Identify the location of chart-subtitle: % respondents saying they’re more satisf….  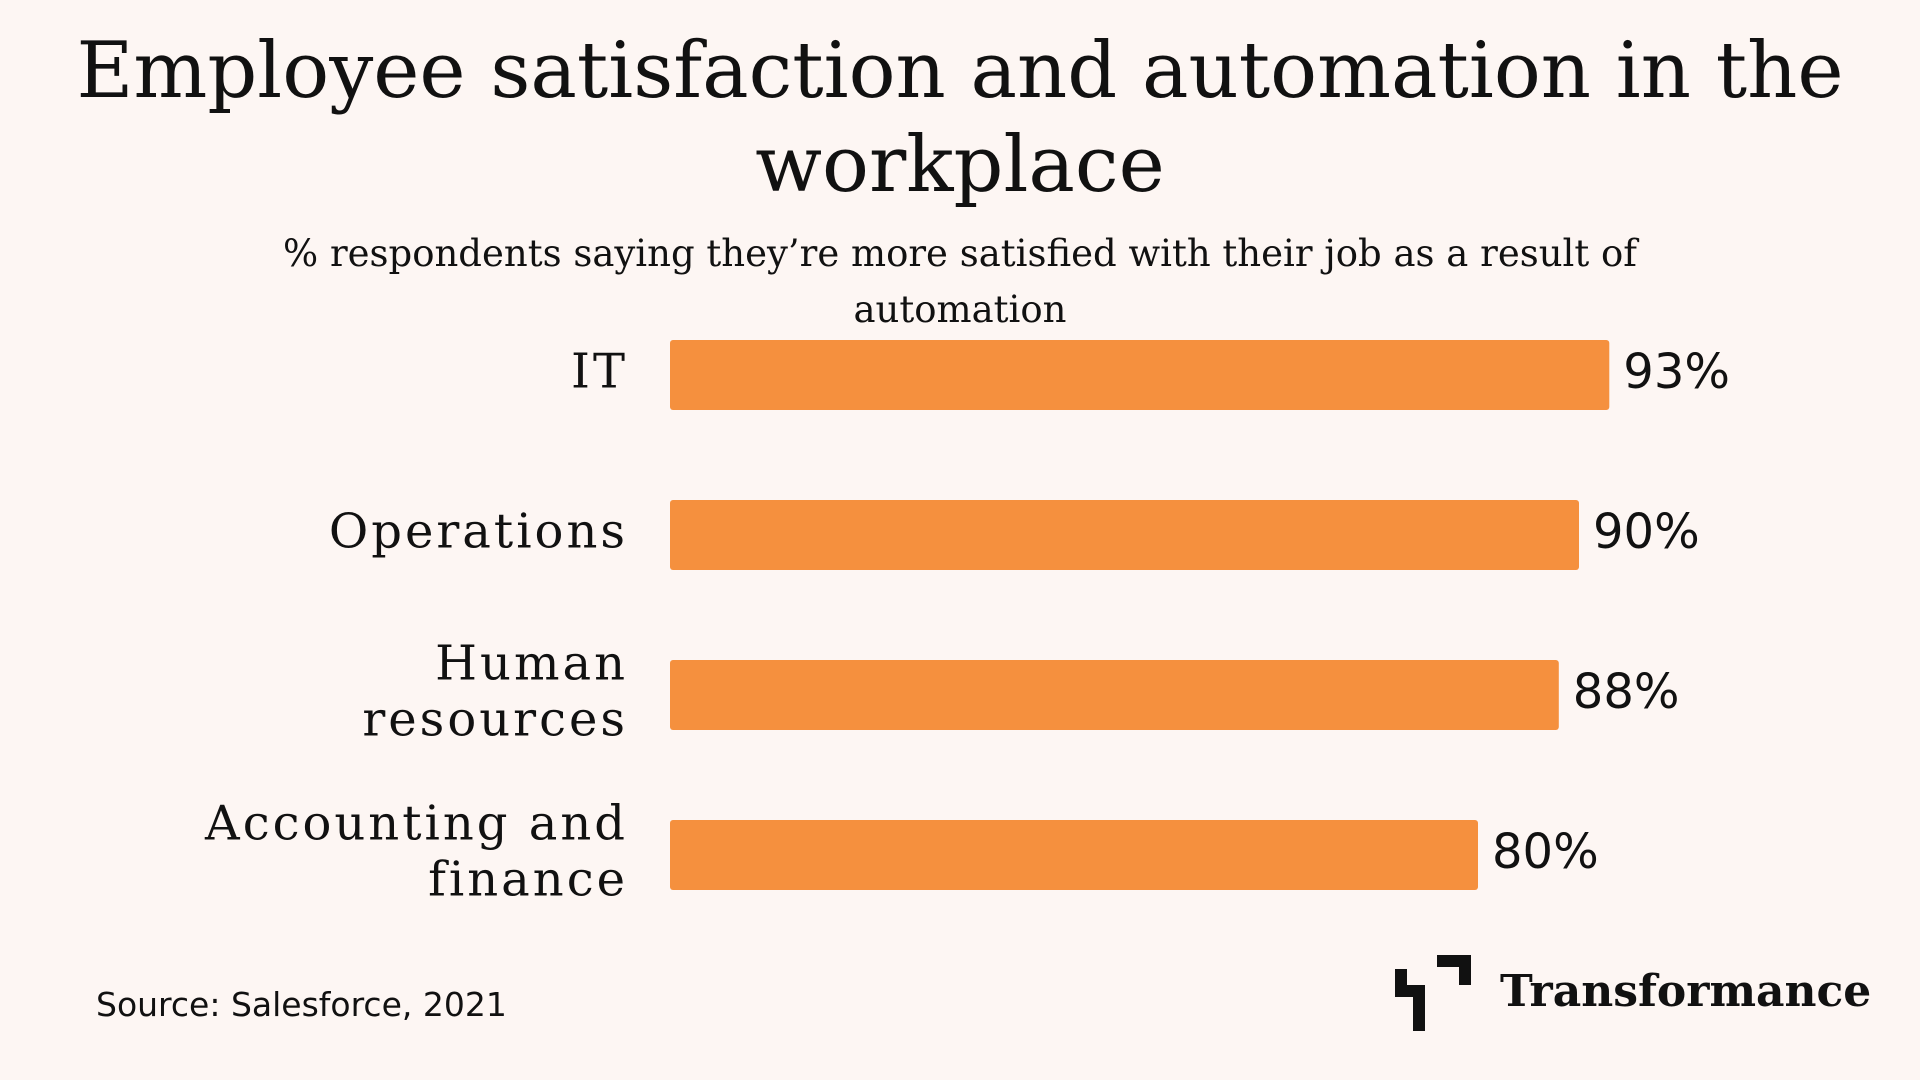
(960, 281).